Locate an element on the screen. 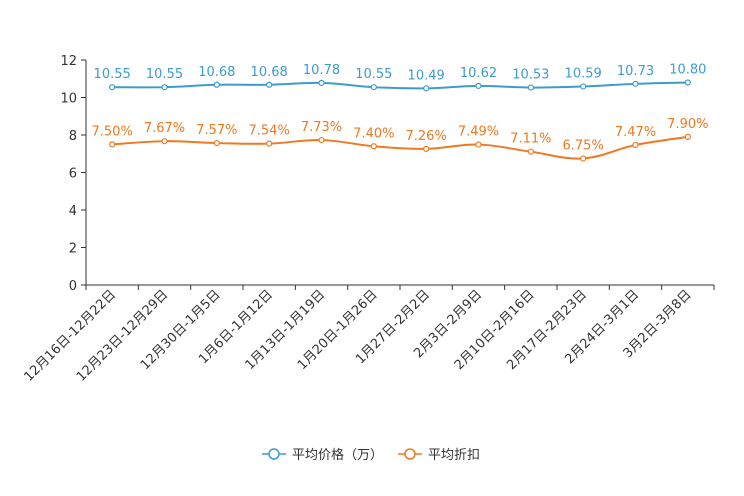 This screenshot has width=744, height=496. legend-label-2: 平均折扣 is located at coordinates (454, 455).